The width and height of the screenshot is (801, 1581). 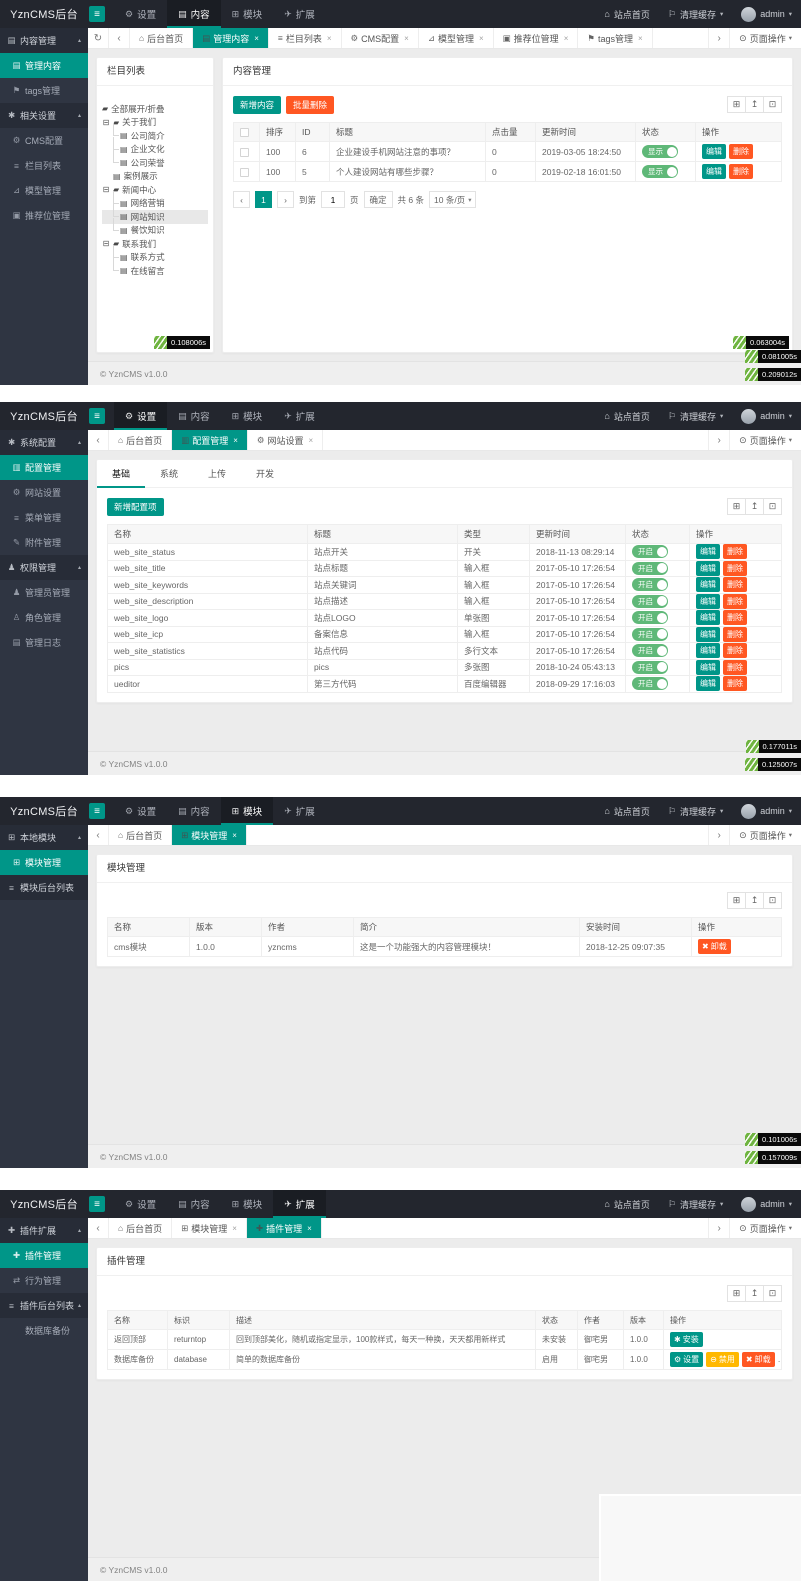 What do you see at coordinates (44, 517) in the screenshot?
I see `sidebar-item: ≡ 菜单管理` at bounding box center [44, 517].